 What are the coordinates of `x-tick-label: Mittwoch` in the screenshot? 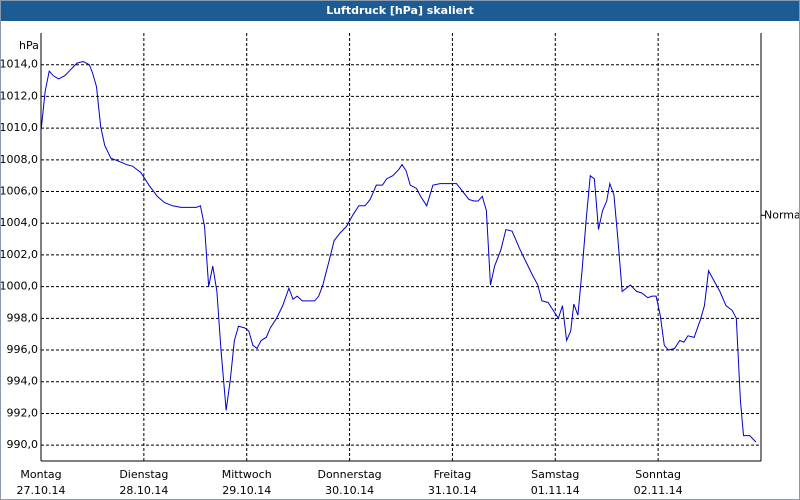 It's located at (247, 474).